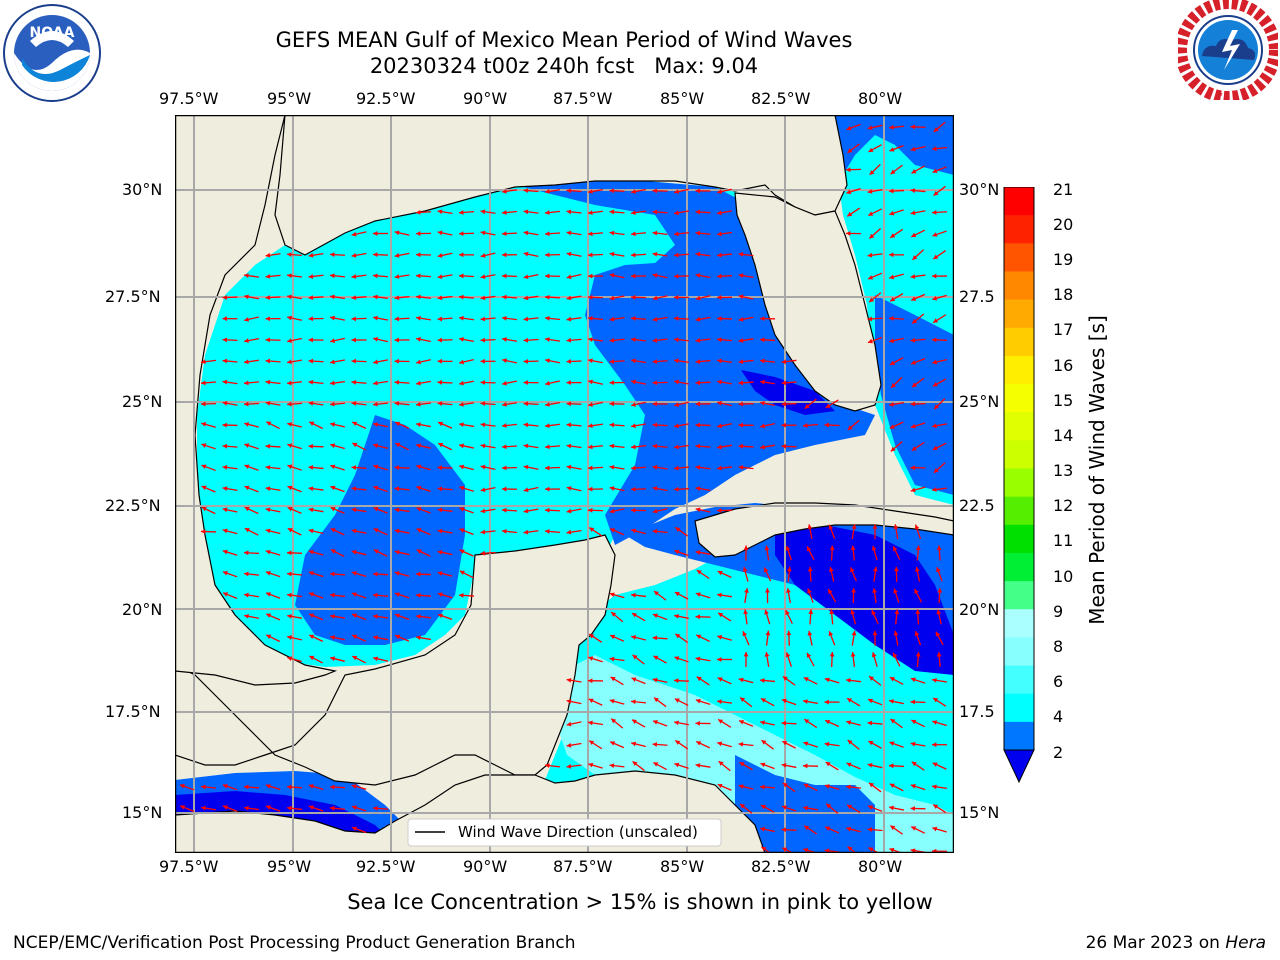 This screenshot has width=1280, height=960. What do you see at coordinates (583, 866) in the screenshot?
I see `lon-label: 87.5°W` at bounding box center [583, 866].